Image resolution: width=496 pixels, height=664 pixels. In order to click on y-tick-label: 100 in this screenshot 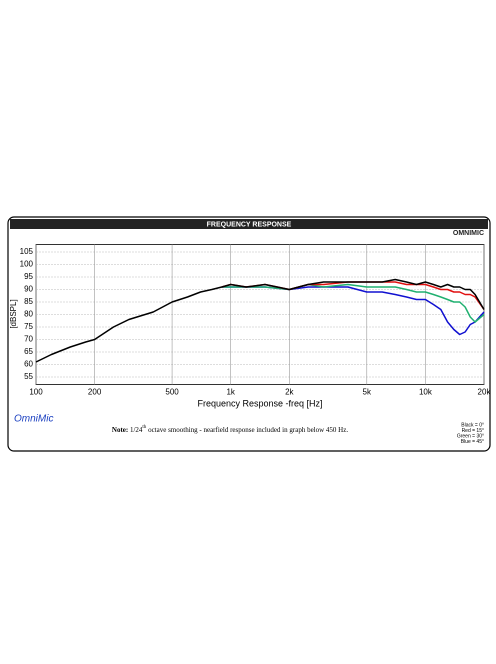, I will do `click(27, 264)`.